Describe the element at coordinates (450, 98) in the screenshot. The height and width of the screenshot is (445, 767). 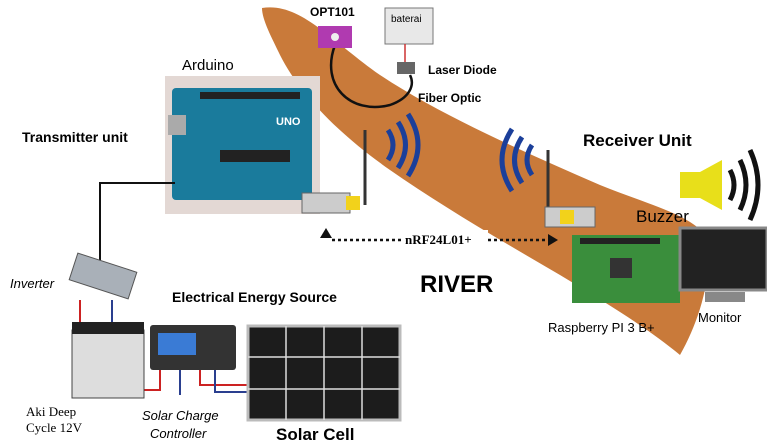
I see `fiber-optic-label: Fiber Optic` at that location.